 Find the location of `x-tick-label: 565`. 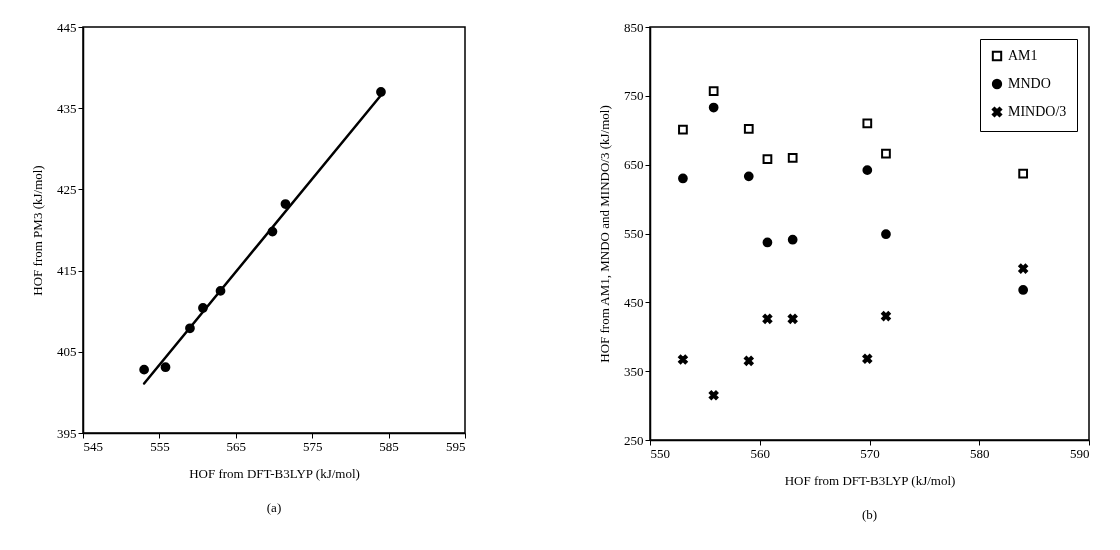

x-tick-label: 565 is located at coordinates (236, 446).